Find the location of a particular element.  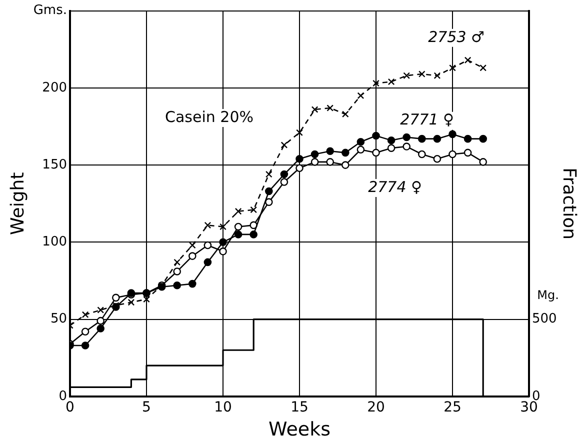

y-tick-label: 50 is located at coordinates (58, 319).